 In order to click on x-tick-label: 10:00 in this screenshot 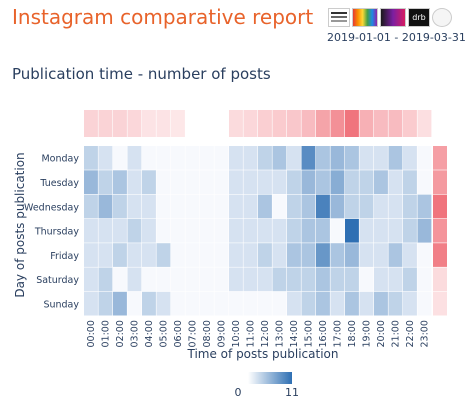, I will do `click(236, 333)`.